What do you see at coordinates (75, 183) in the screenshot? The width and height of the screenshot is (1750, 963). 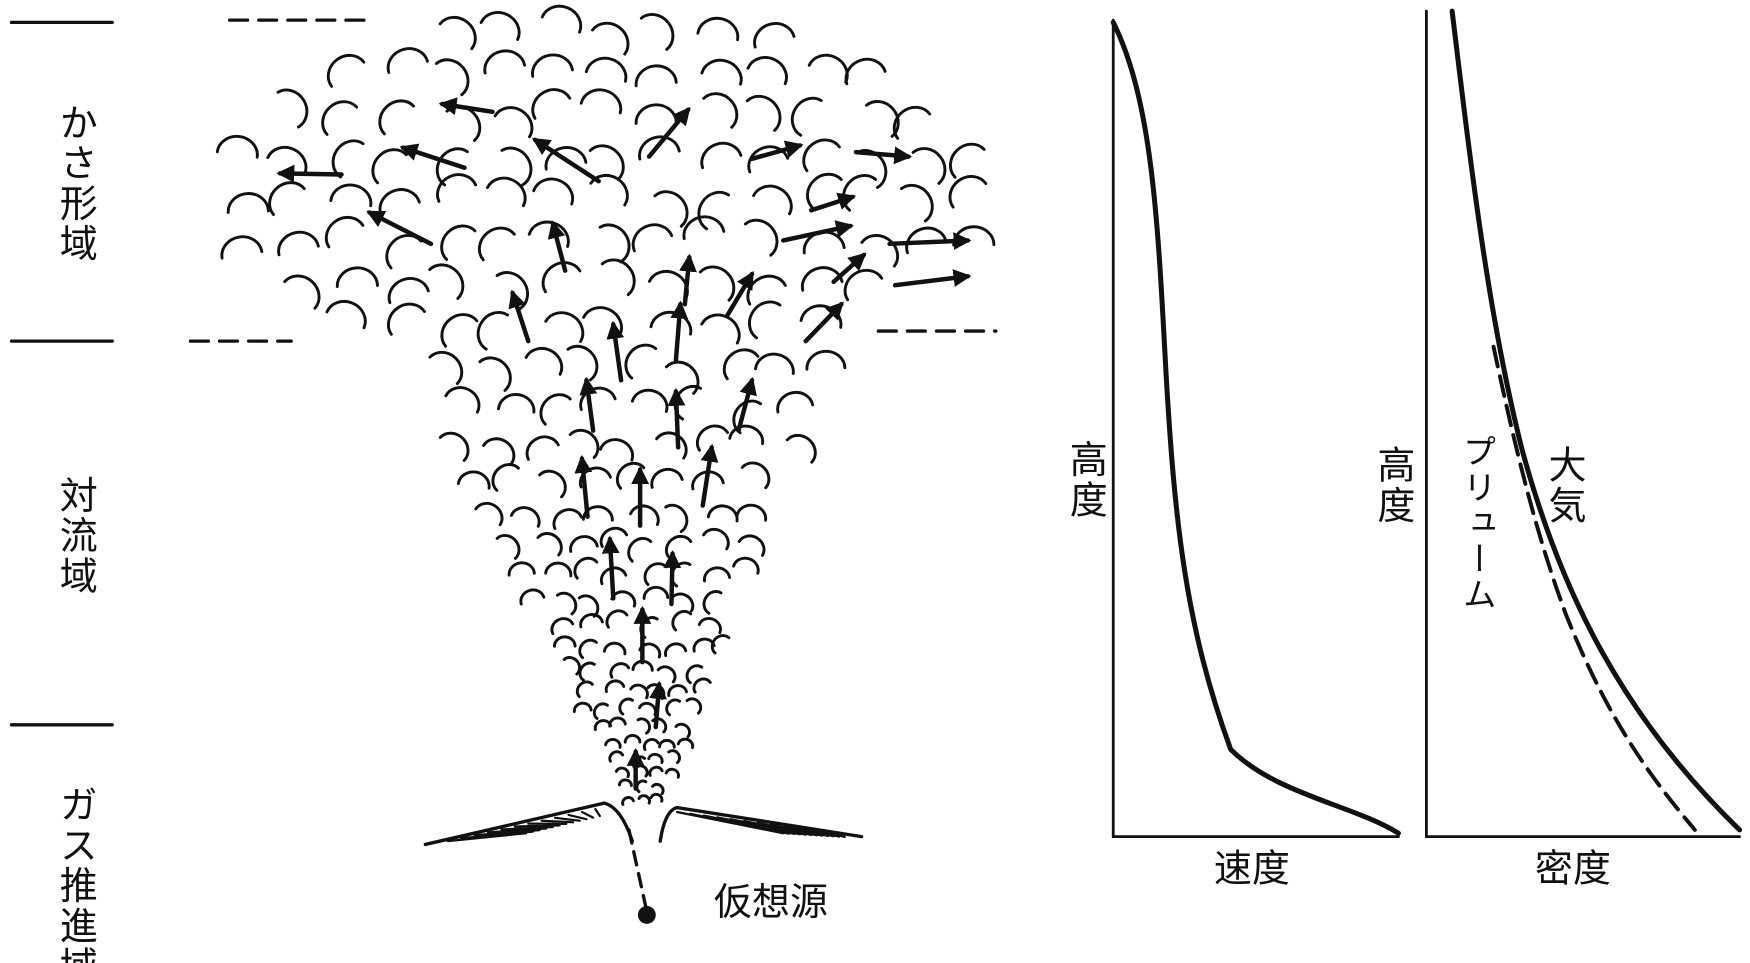 I see `zone-label: かさ形域` at bounding box center [75, 183].